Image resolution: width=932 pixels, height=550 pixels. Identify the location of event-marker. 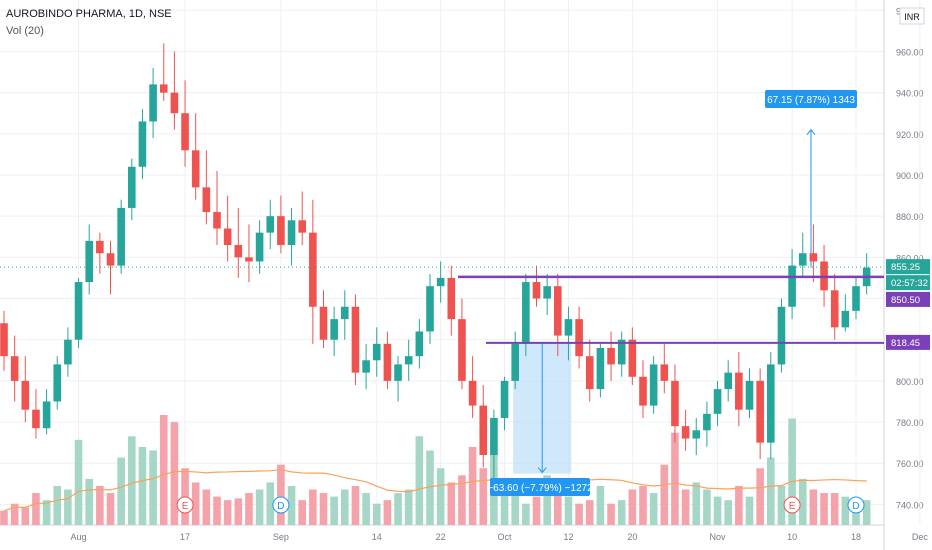
(185, 505).